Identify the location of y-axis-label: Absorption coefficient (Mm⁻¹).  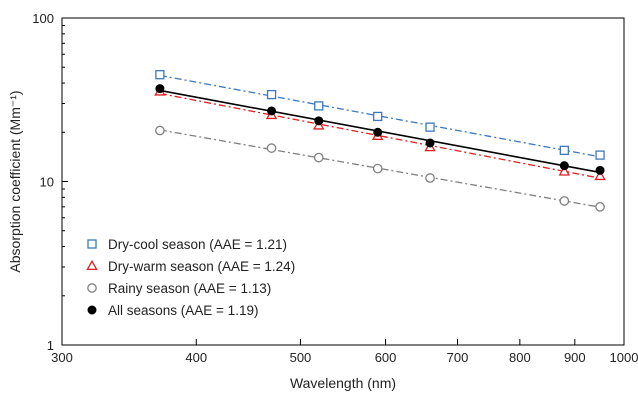
(15, 181).